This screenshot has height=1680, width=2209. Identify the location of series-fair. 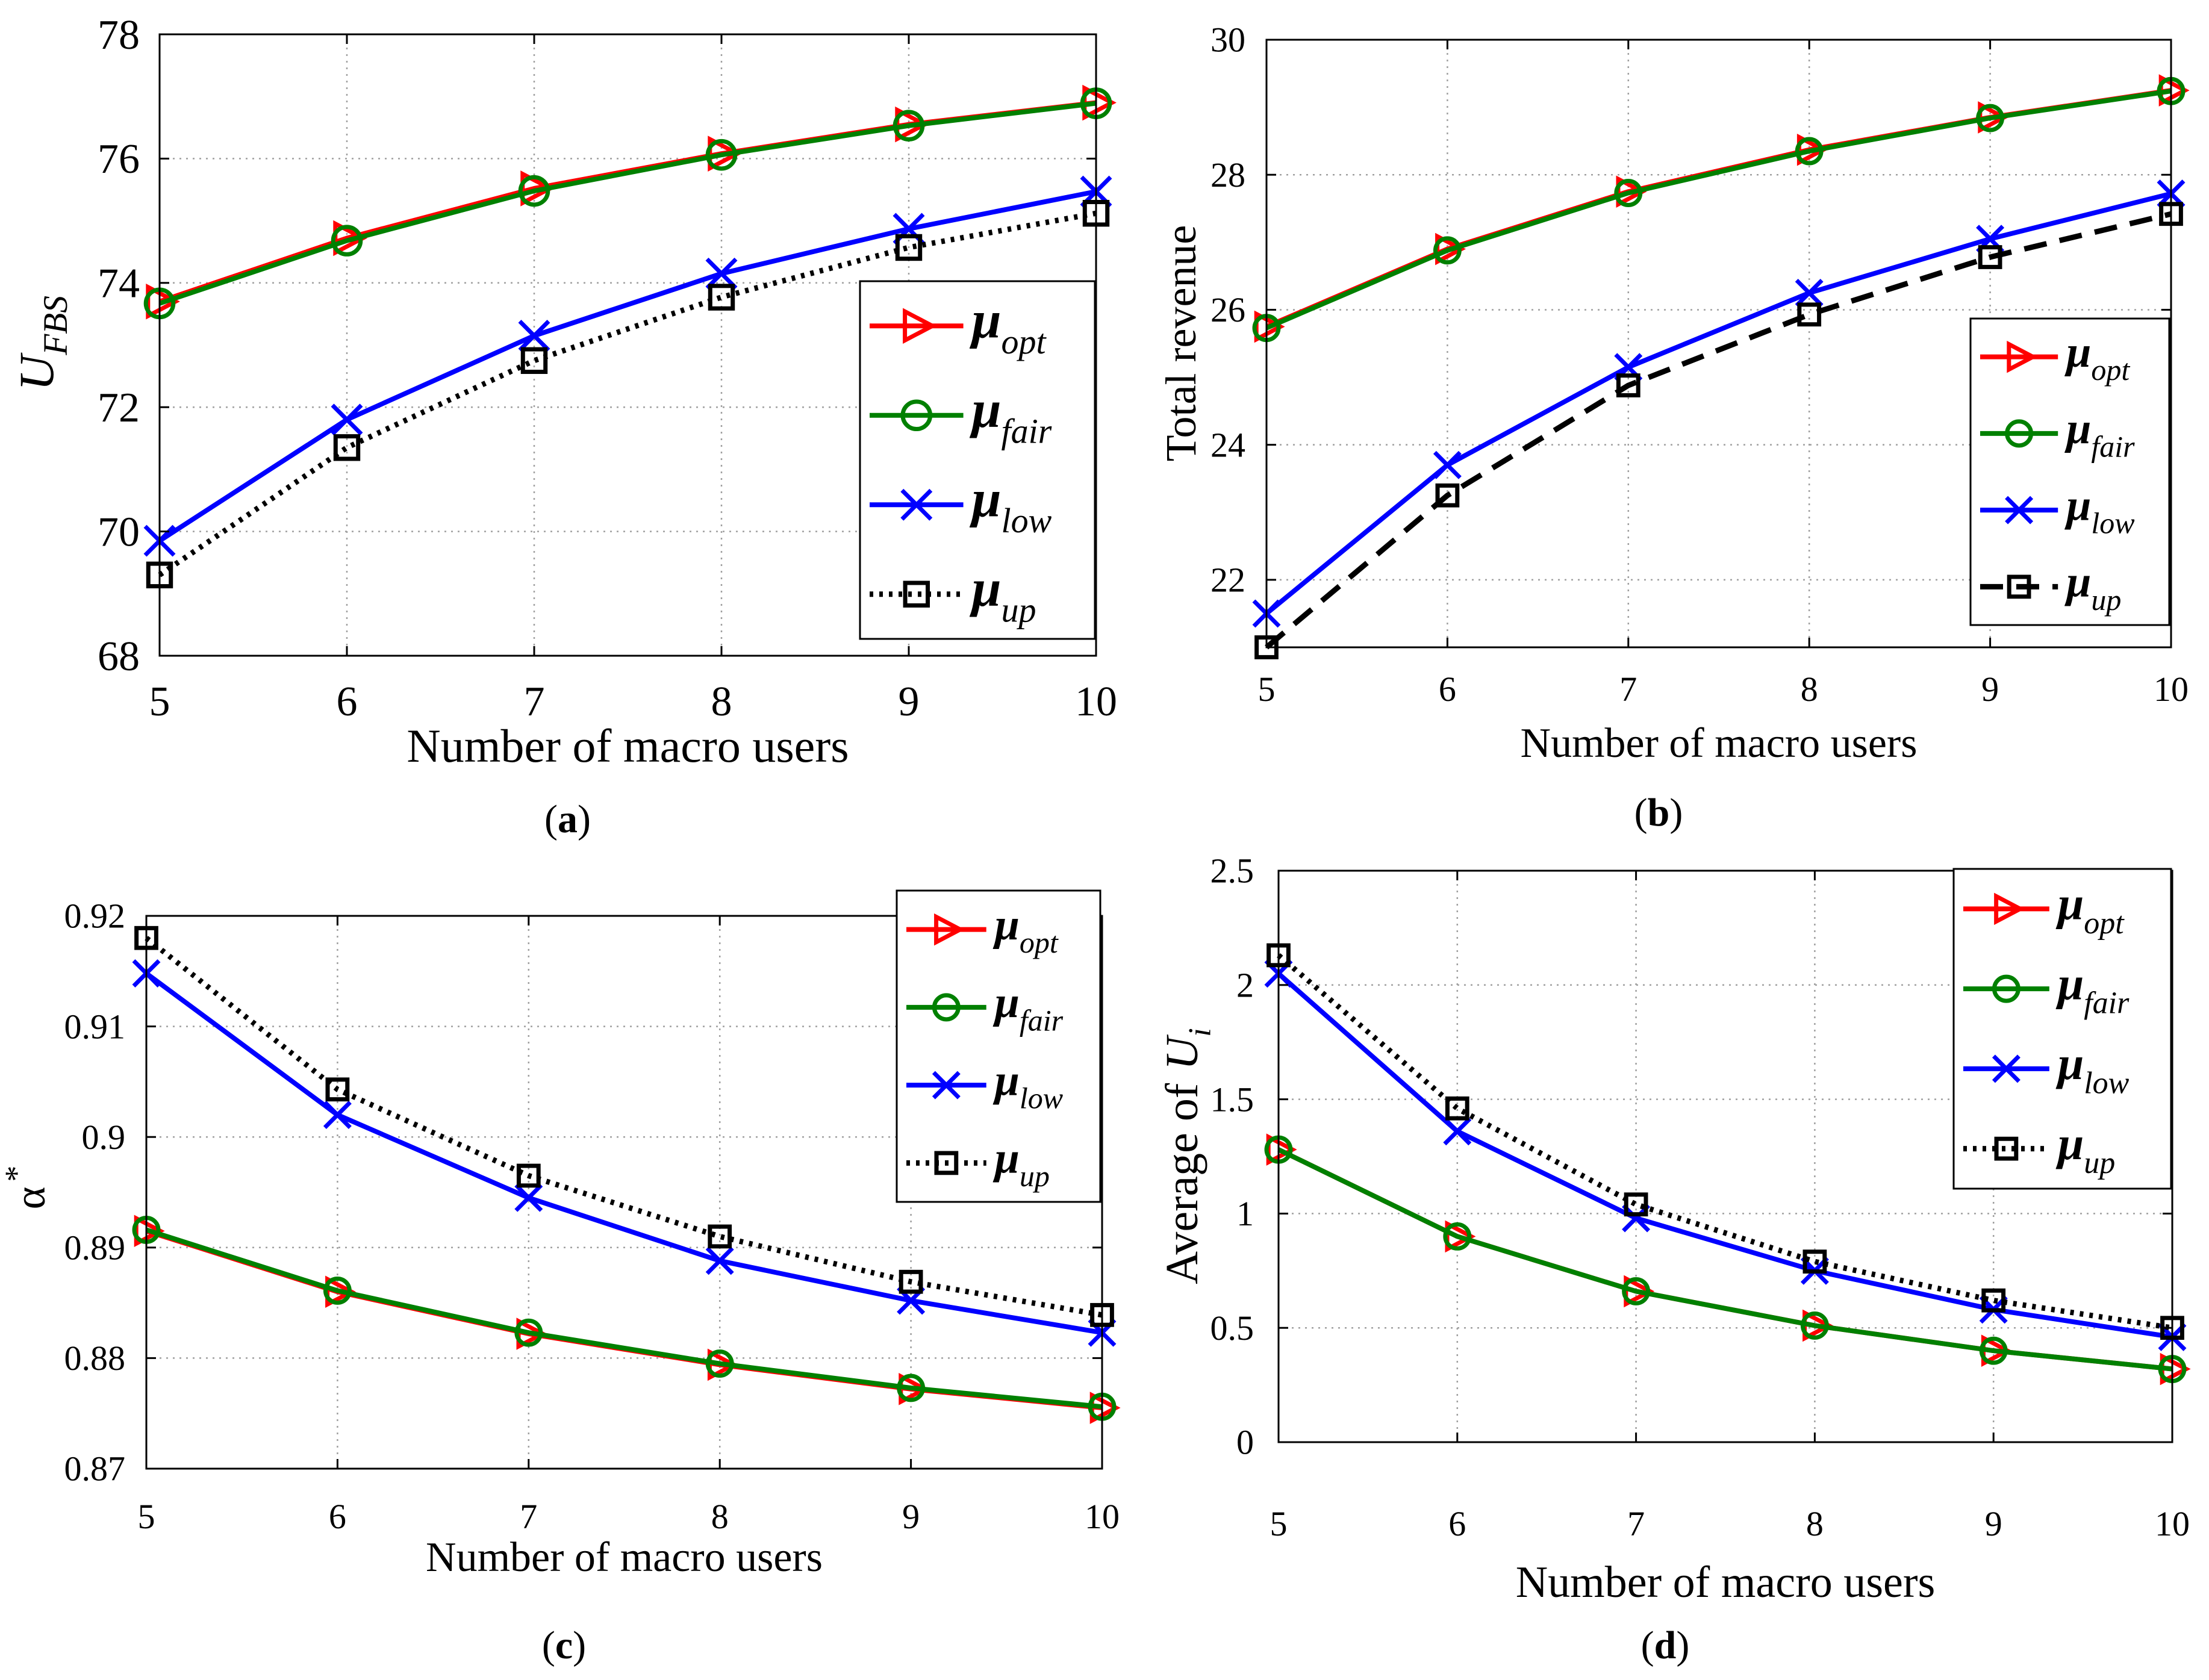
(1725, 1259).